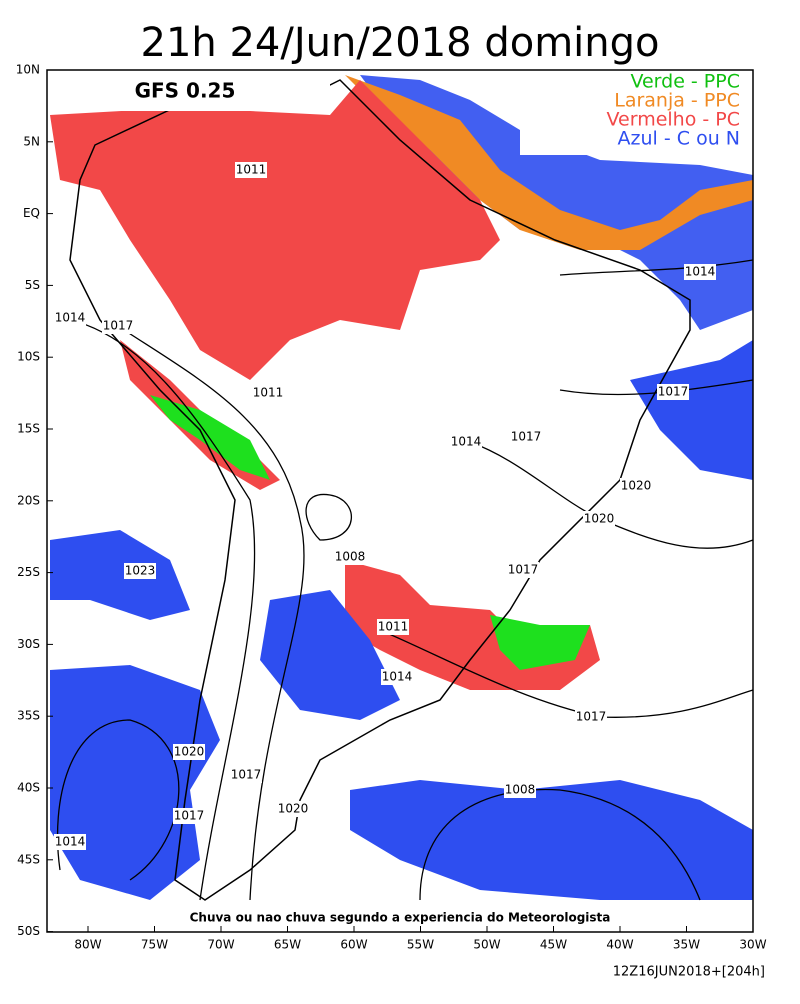  I want to click on legend-box, so click(636, 113).